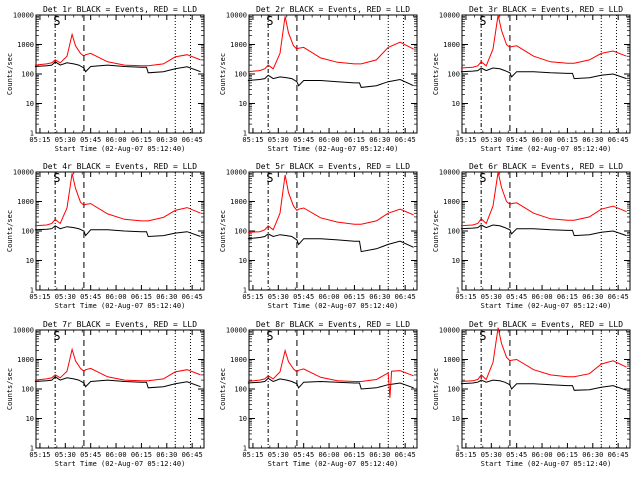 This screenshot has width=640, height=480. Describe the element at coordinates (546, 9) in the screenshot. I see `panel-title: Det 3r BLACK = Events, RED = LLD` at that location.